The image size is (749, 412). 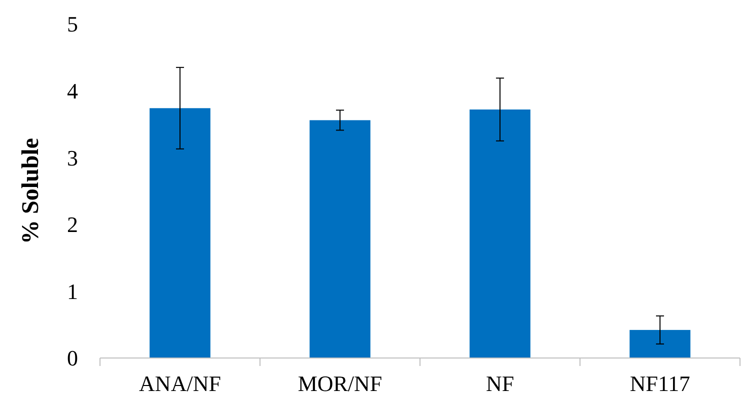 I want to click on y-tick-label: 3, so click(x=72, y=157).